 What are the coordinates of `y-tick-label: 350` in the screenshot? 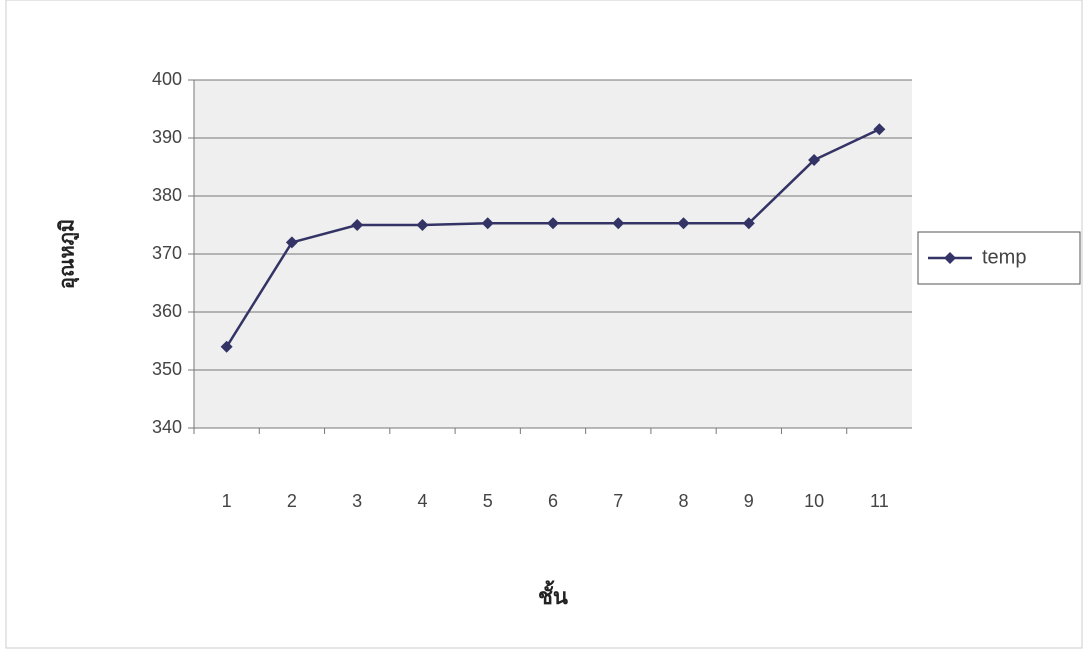 It's located at (167, 369).